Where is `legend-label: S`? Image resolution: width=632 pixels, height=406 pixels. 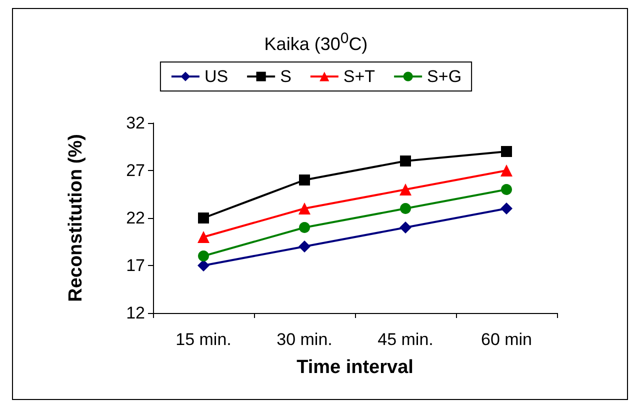 legend-label: S is located at coordinates (286, 76).